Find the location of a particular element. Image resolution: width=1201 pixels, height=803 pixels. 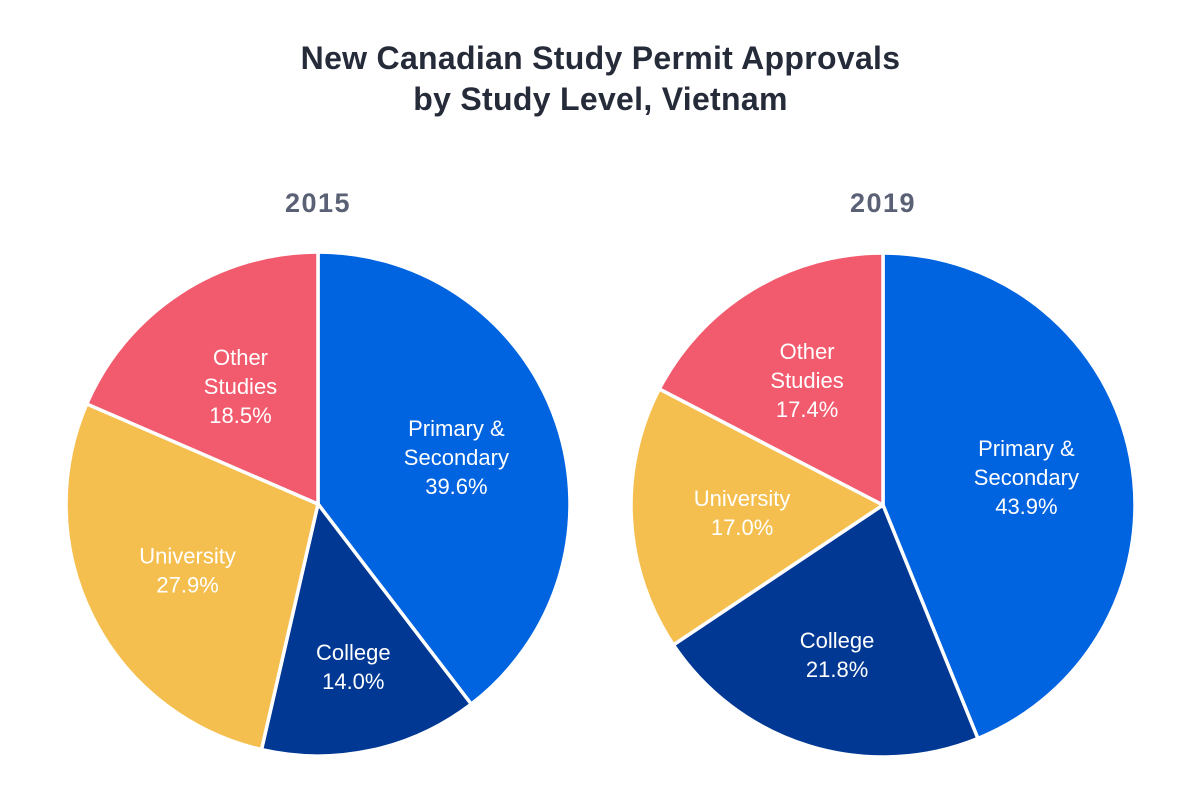

pie-label-other-studies-2015: Other Studies 18.5% is located at coordinates (240, 386).